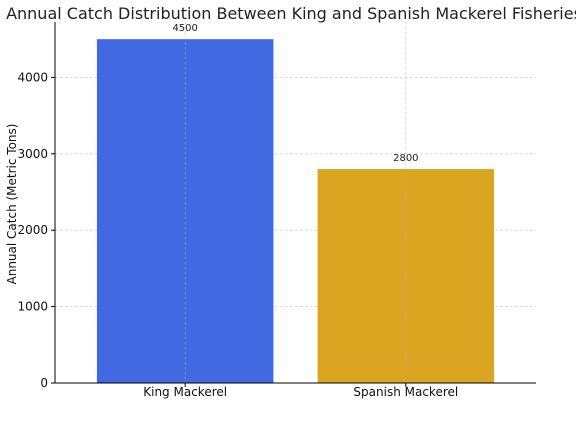 The width and height of the screenshot is (576, 421). What do you see at coordinates (32, 77) in the screenshot?
I see `y-tick-label: 4000` at bounding box center [32, 77].